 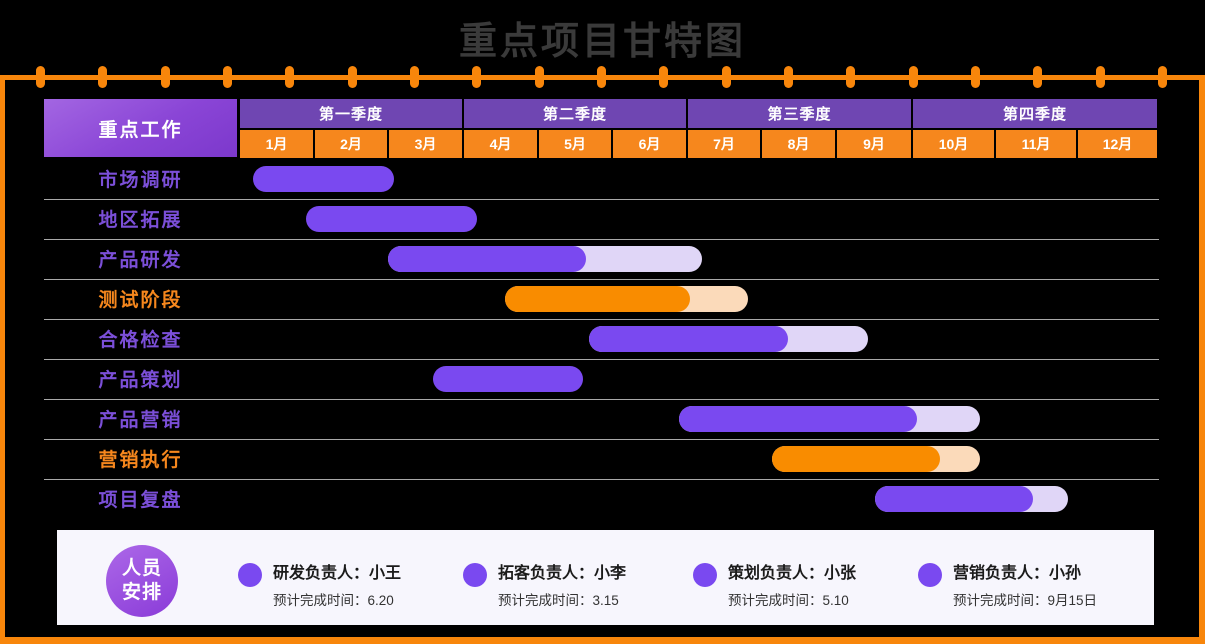 I want to click on task-label: 营销执行, so click(x=140, y=460).